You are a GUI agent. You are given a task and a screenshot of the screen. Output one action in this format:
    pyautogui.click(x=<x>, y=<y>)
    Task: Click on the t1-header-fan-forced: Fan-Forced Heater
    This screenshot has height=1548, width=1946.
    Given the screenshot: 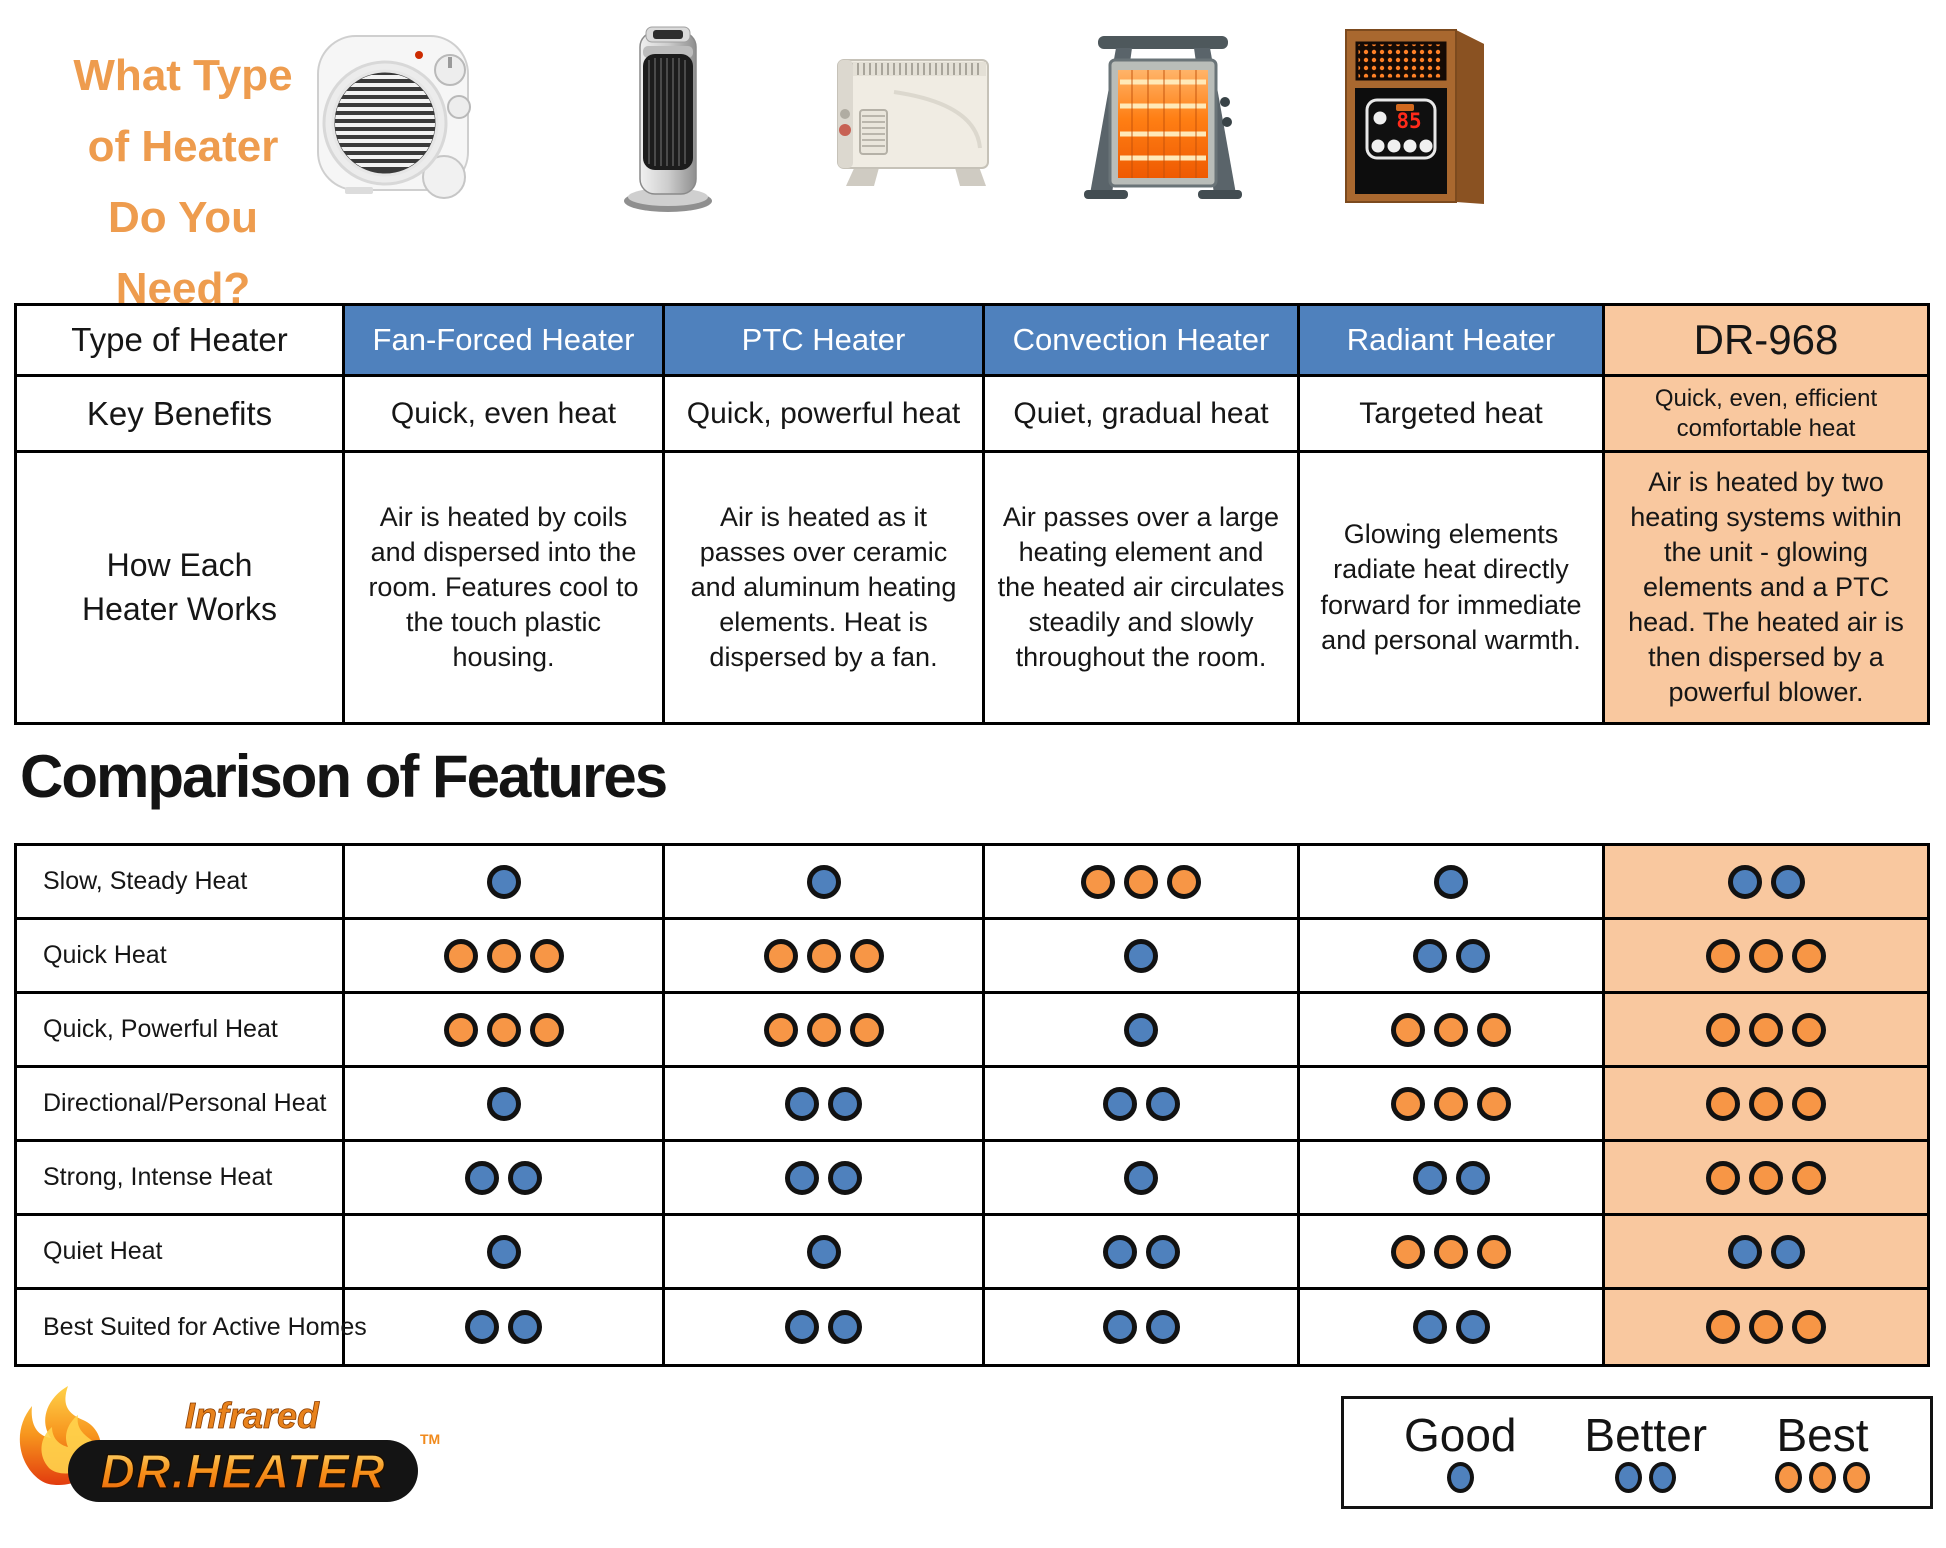 What is the action you would take?
    pyautogui.click(x=505, y=341)
    